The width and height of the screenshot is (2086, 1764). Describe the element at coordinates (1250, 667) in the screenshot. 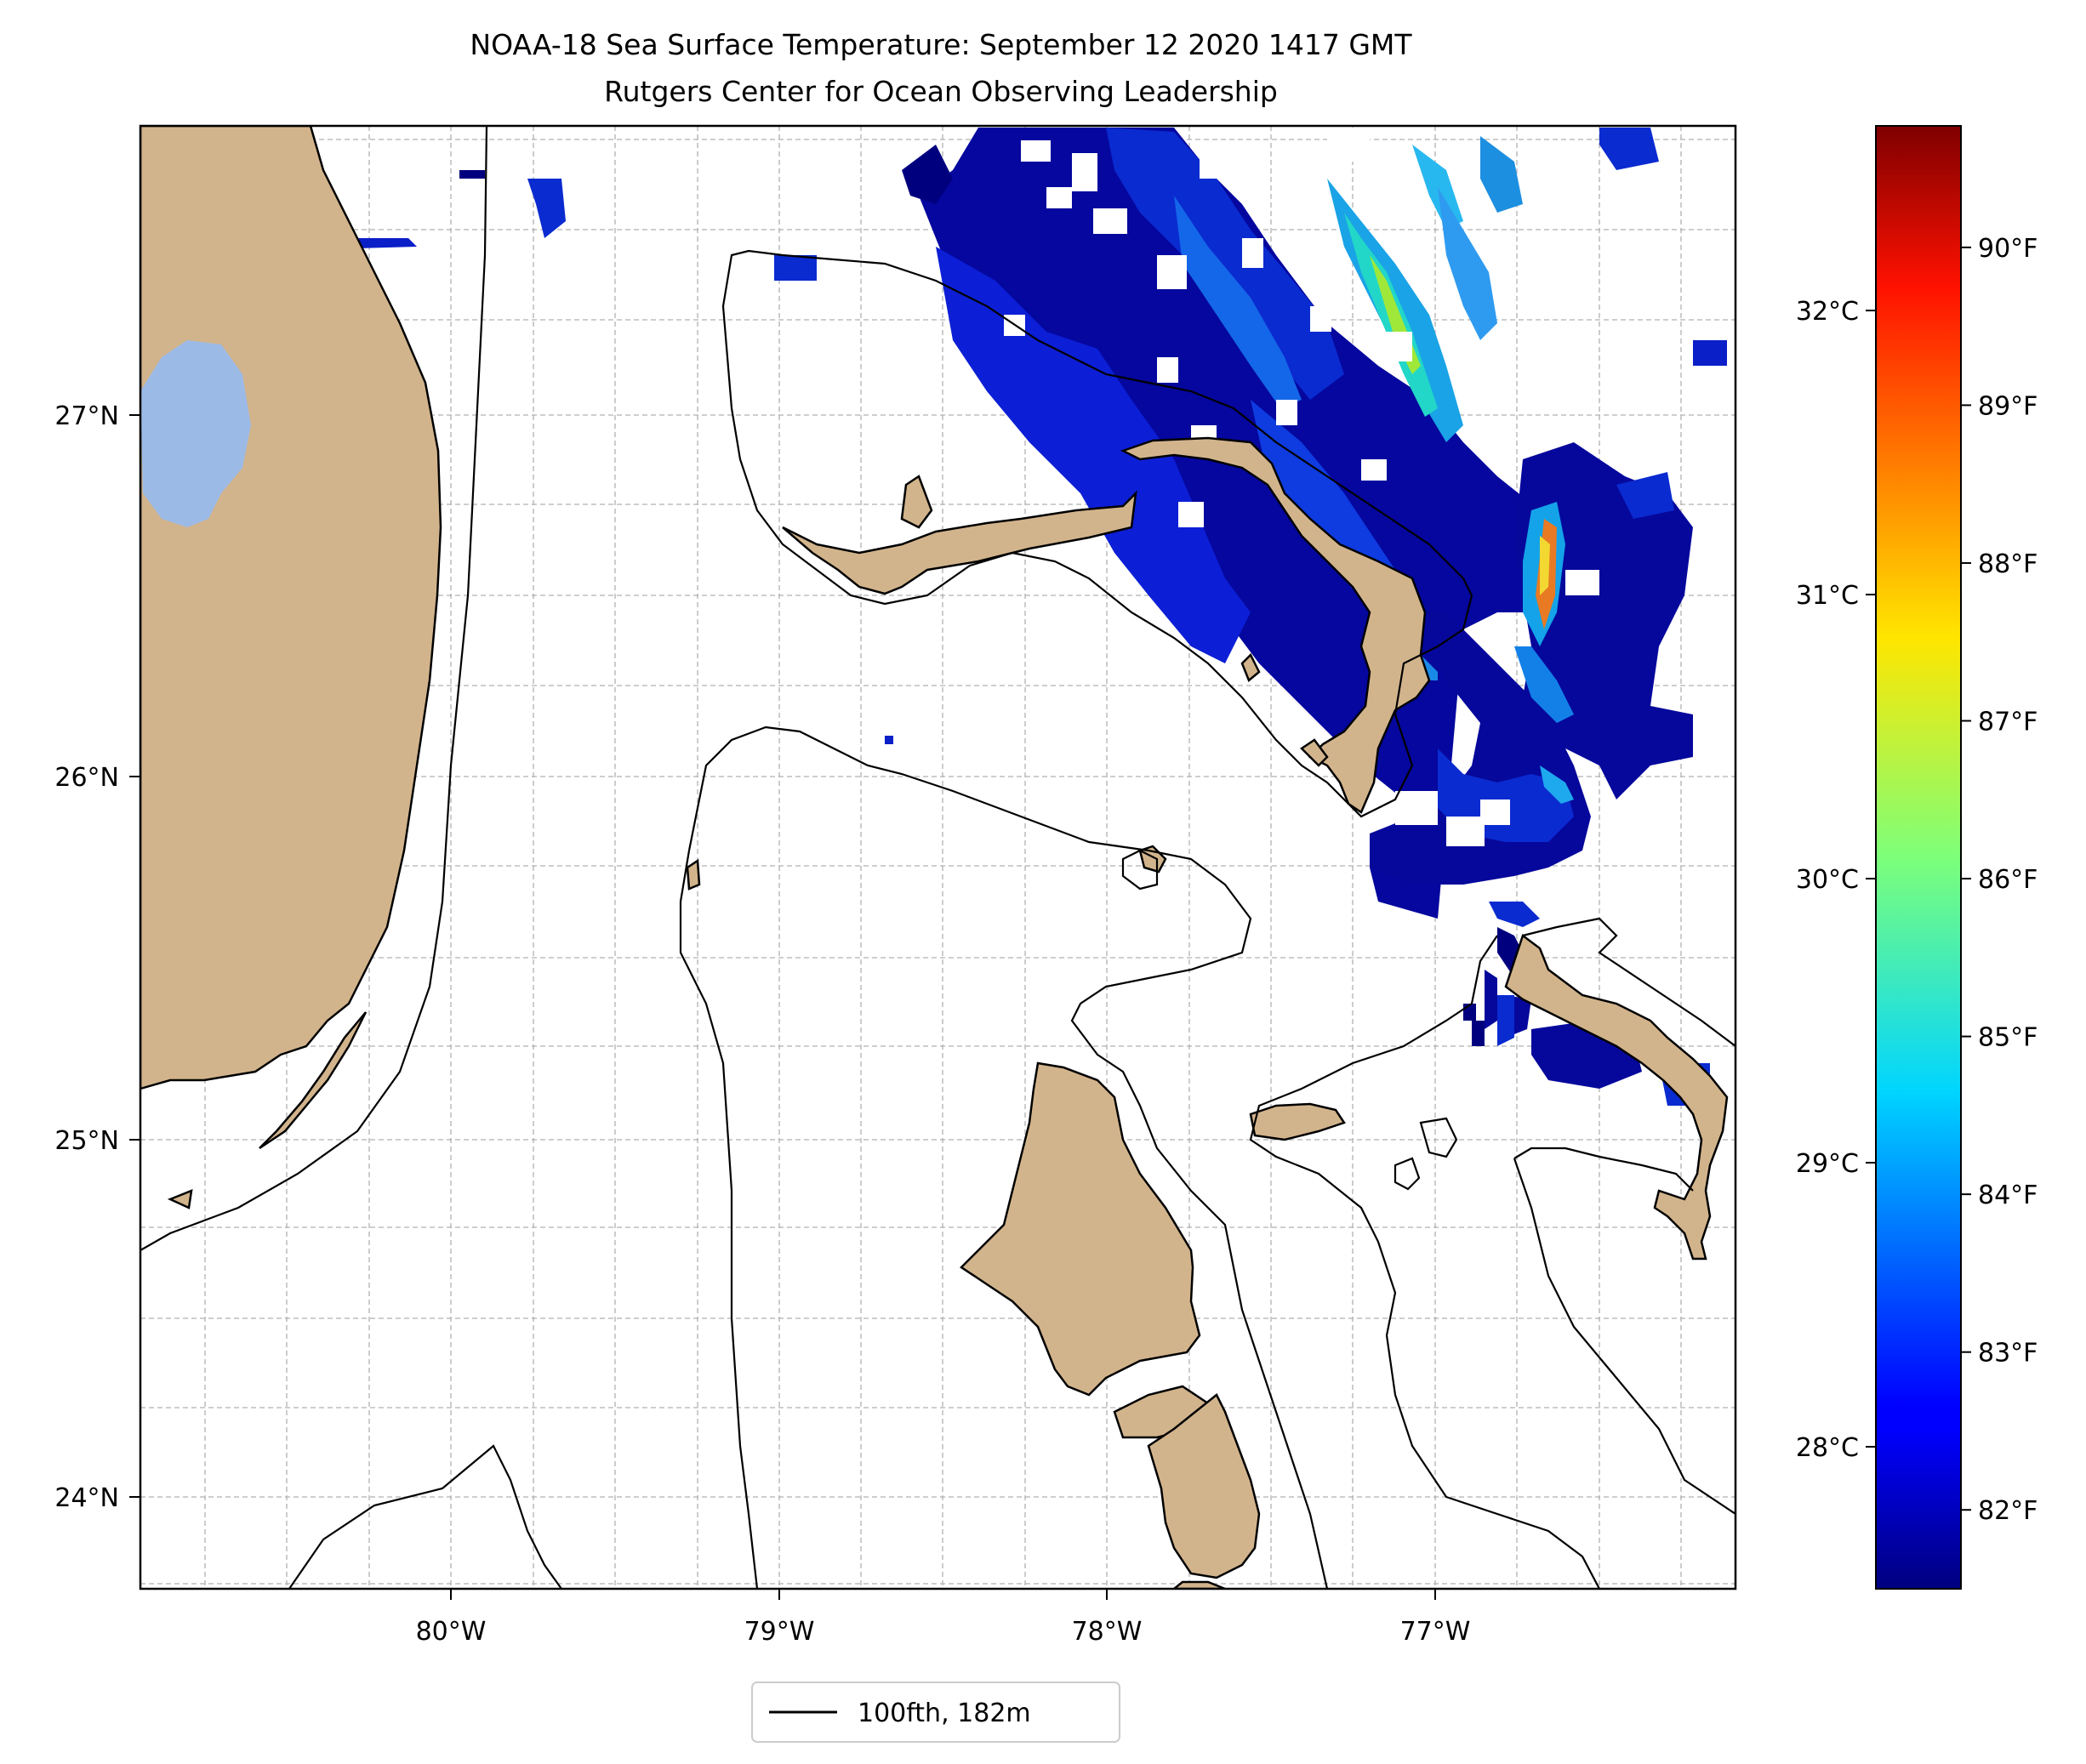

I see `abaco-islet` at that location.